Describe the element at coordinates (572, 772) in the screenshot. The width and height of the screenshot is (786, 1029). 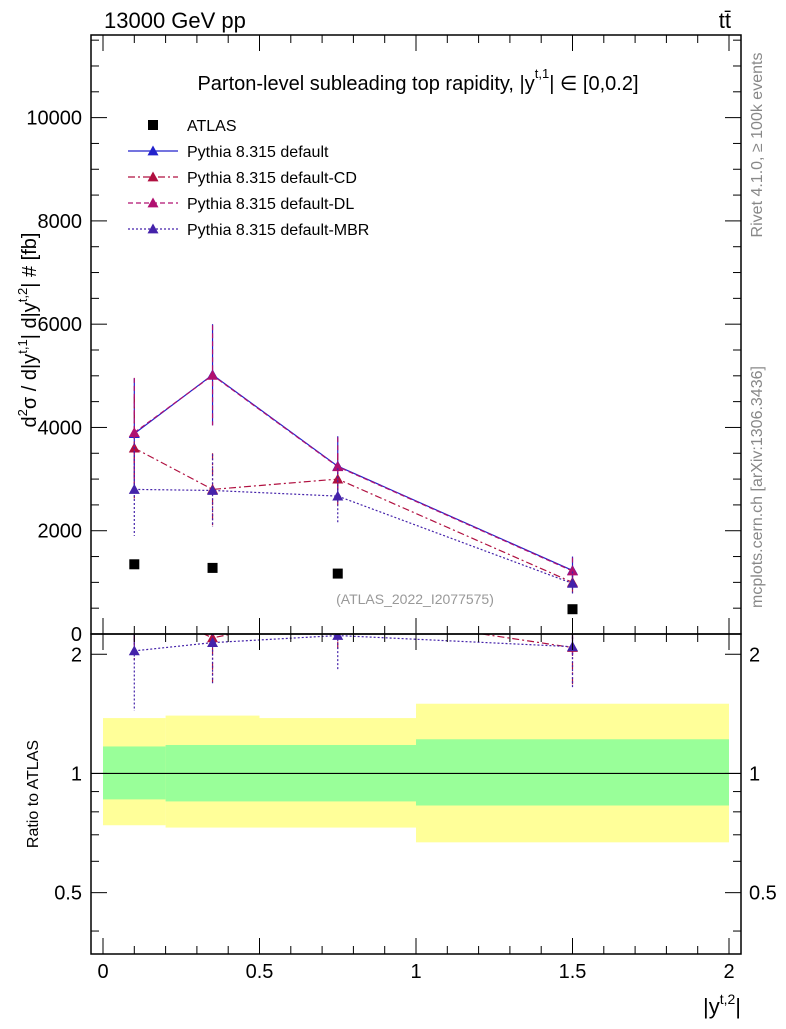
I see `ratio-band-inner` at that location.